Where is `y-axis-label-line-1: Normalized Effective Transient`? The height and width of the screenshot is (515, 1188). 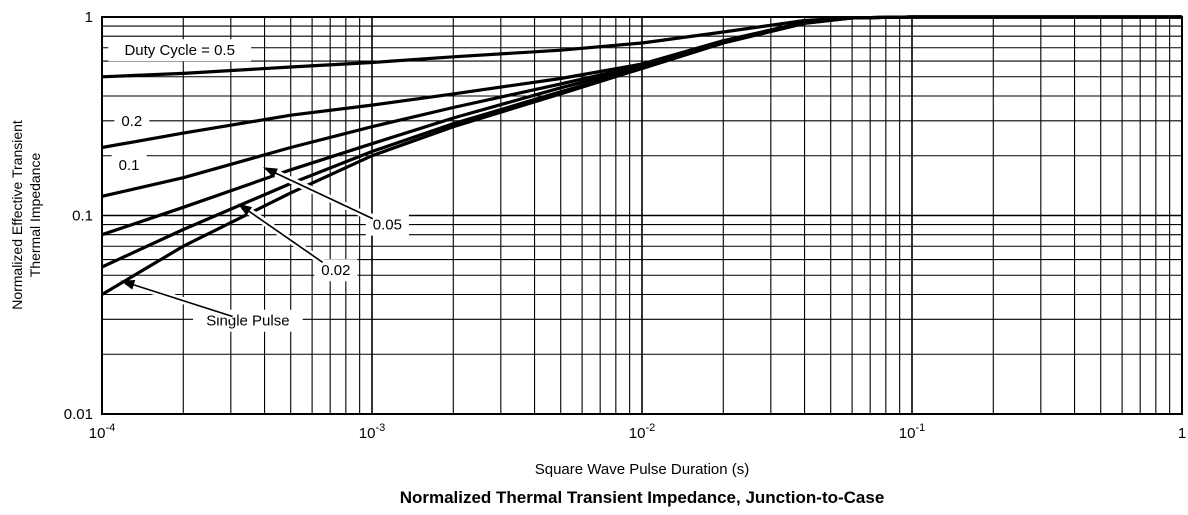 y-axis-label-line-1: Normalized Effective Transient is located at coordinates (17, 215).